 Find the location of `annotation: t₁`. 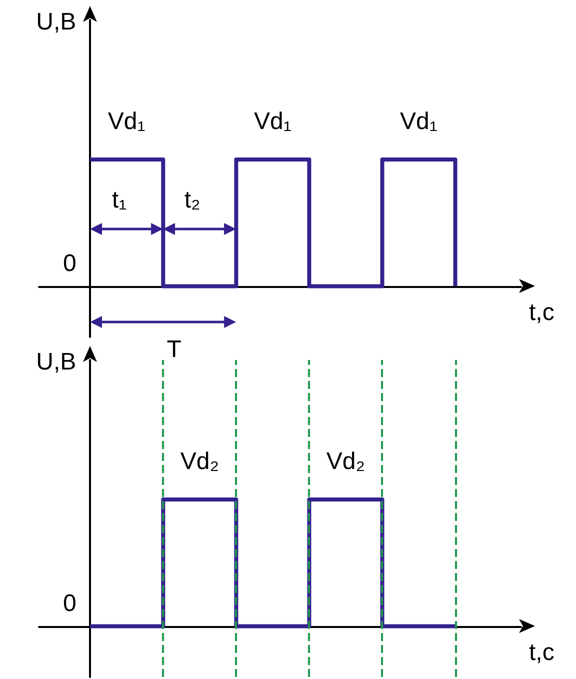

annotation: t₁ is located at coordinates (119, 200).